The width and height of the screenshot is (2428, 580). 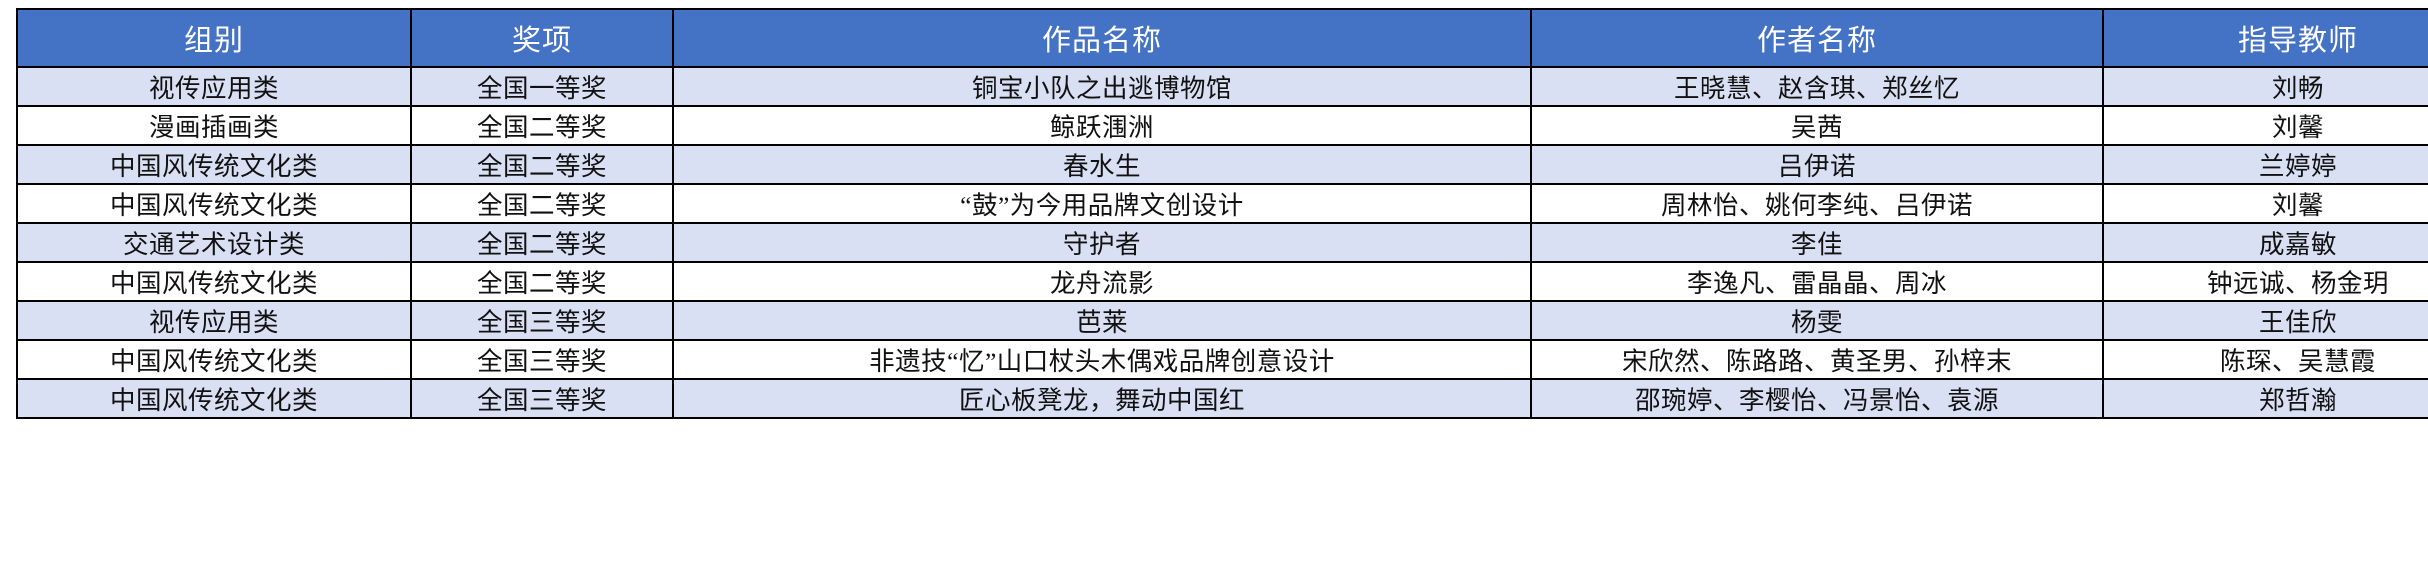 I want to click on cell-author: 宋欣然、陈路路、黄圣男、孙梓末, so click(x=1817, y=359).